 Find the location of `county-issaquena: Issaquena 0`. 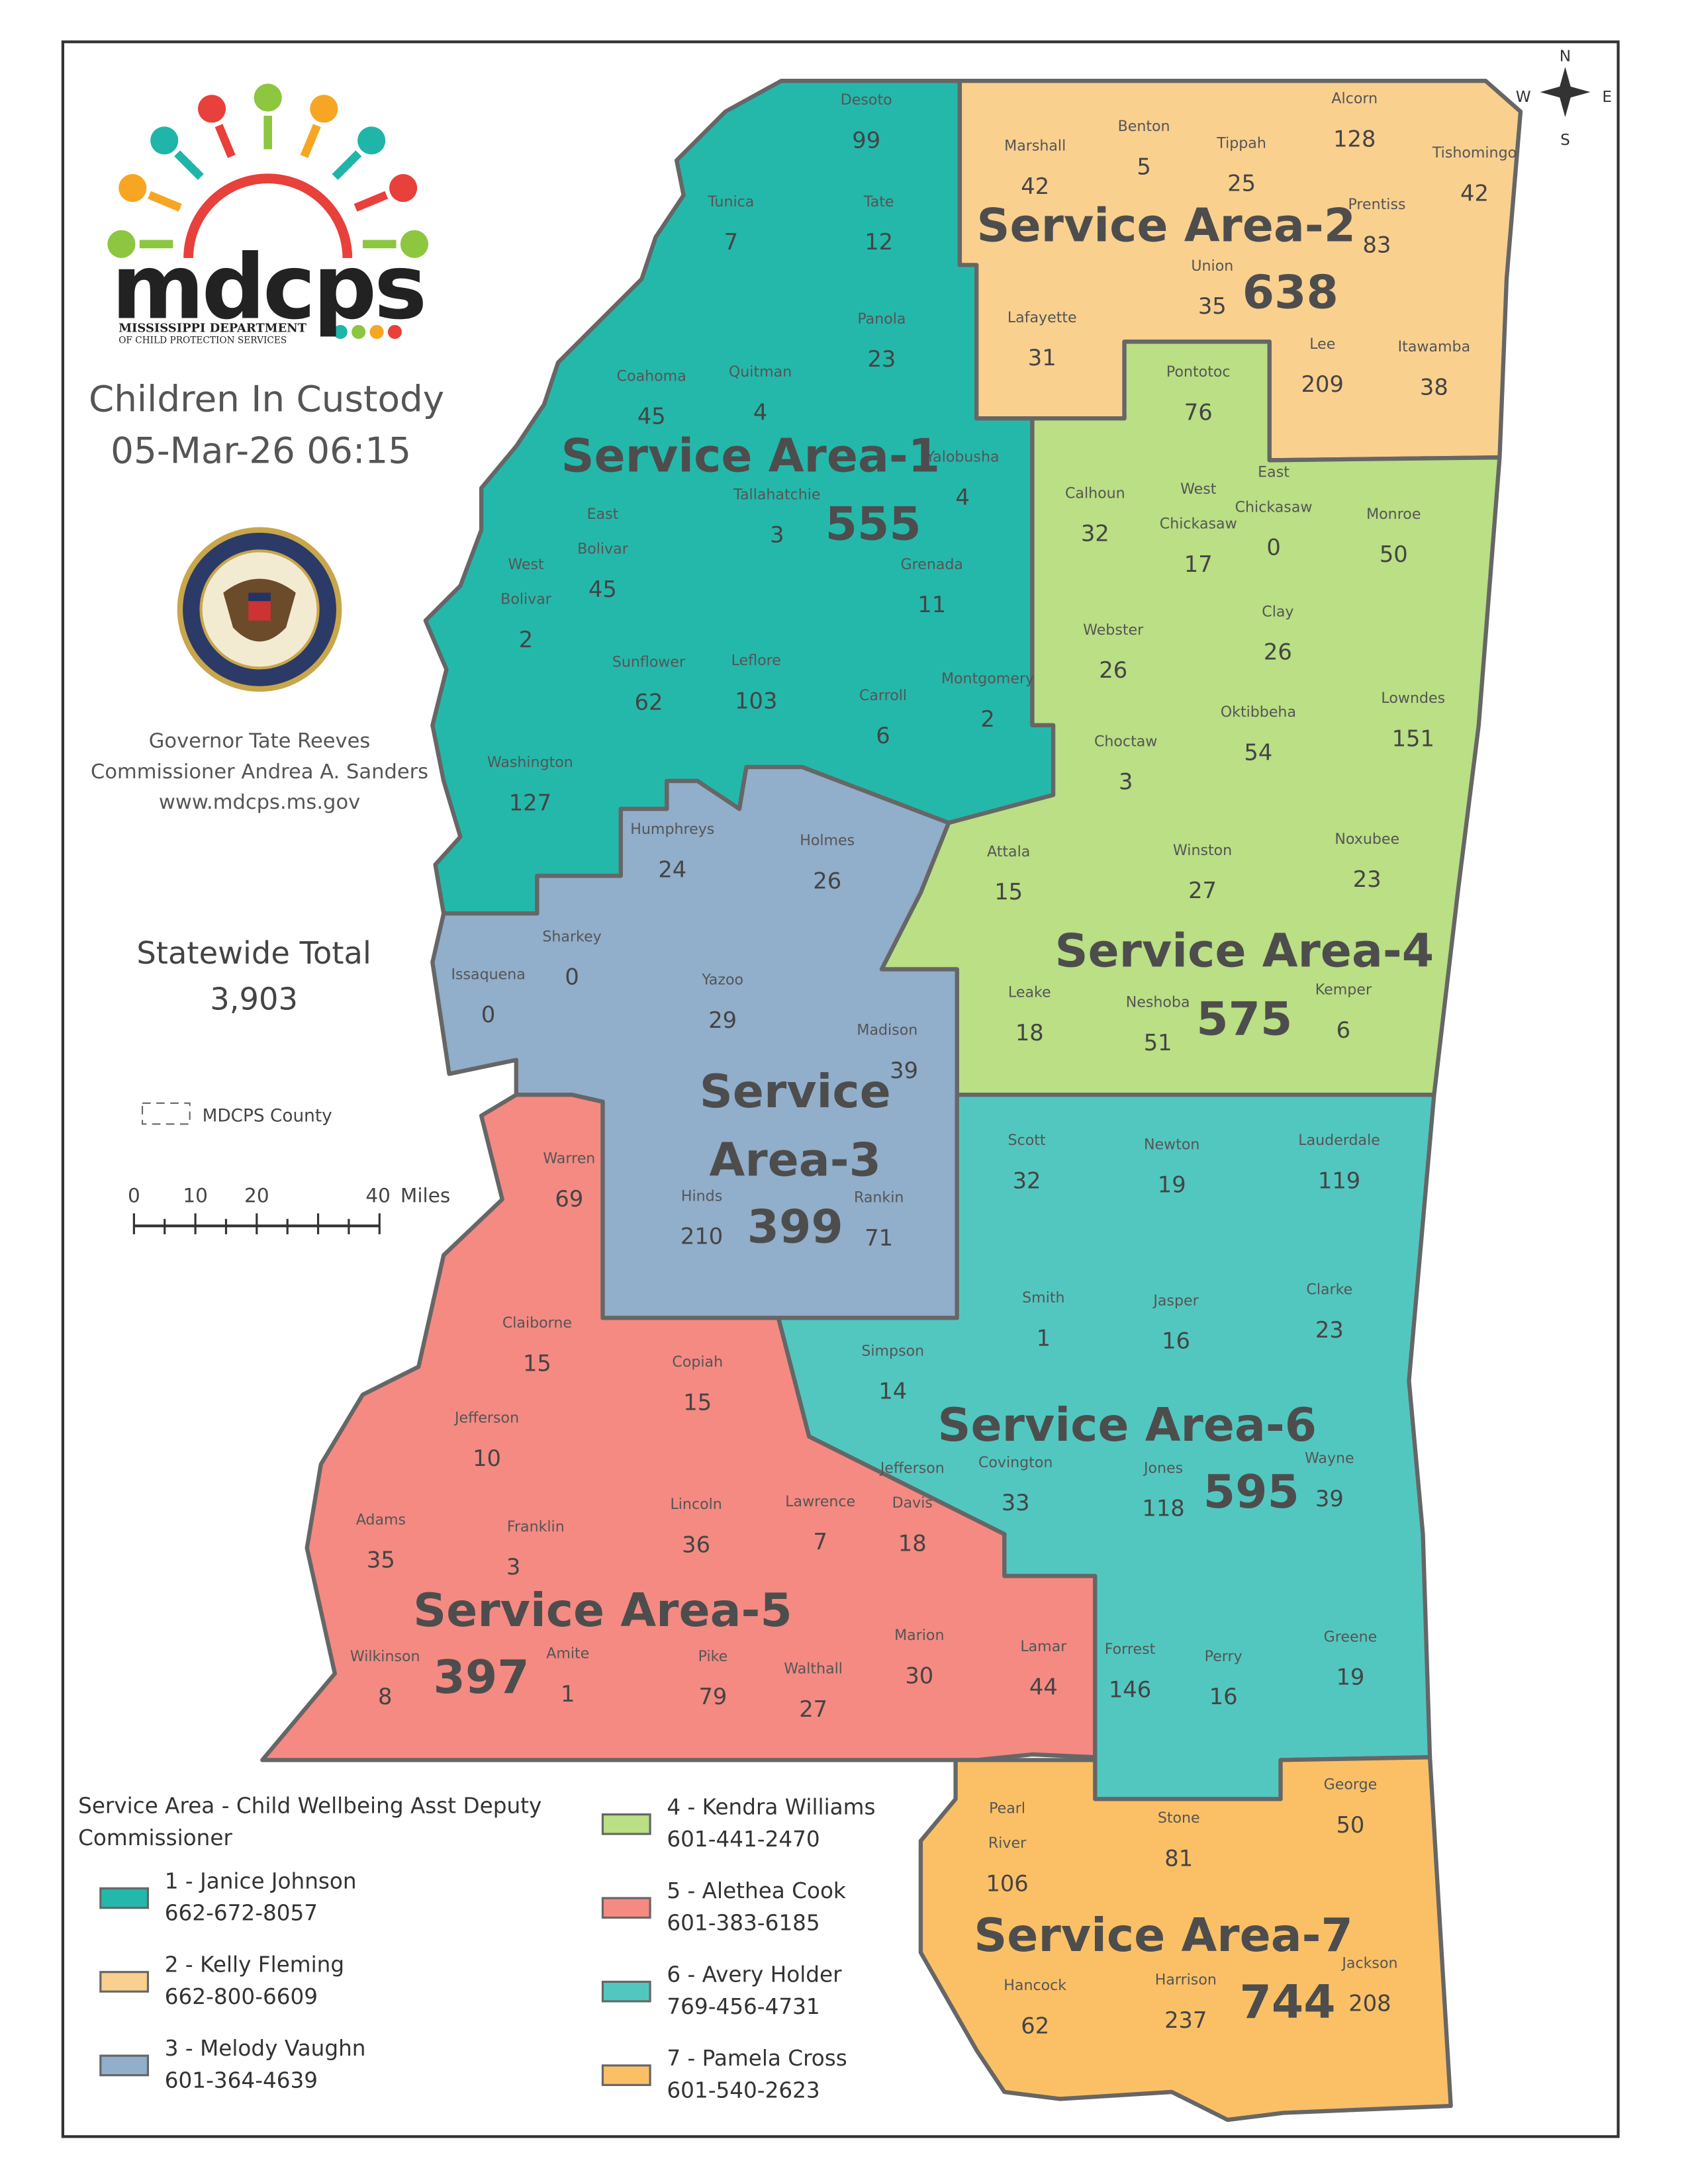

county-issaquena: Issaquena 0 is located at coordinates (488, 997).